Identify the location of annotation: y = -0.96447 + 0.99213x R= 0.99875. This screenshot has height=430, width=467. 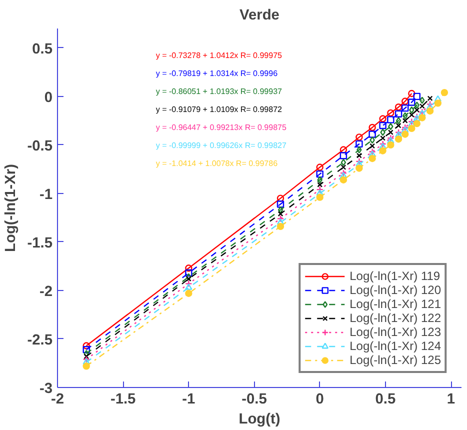
(221, 127).